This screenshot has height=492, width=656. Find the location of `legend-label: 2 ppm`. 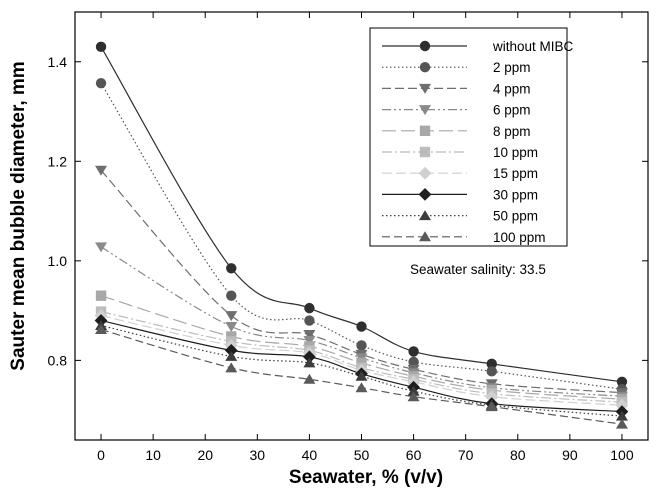

legend-label: 2 ppm is located at coordinates (512, 67).